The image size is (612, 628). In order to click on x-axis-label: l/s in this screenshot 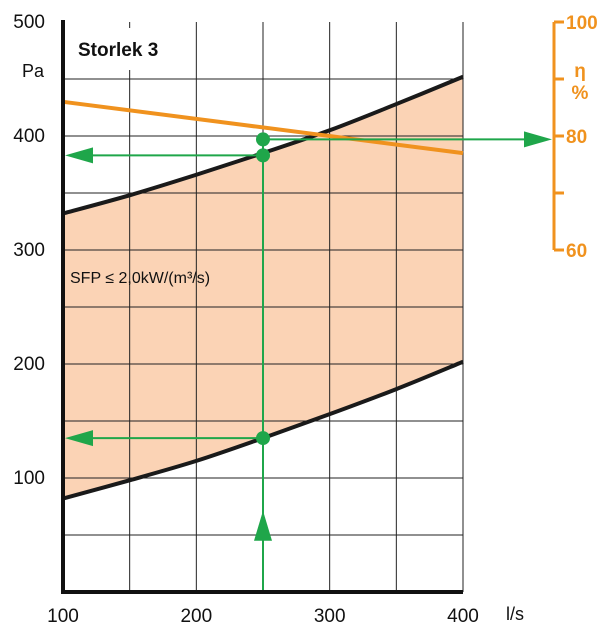, I will do `click(515, 614)`.